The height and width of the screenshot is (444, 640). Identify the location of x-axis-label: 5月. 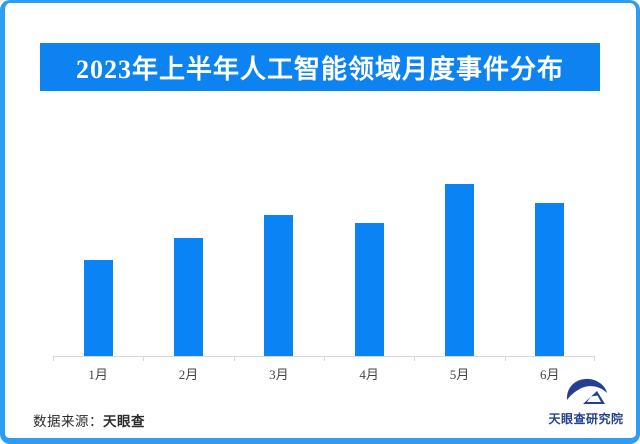
(459, 374).